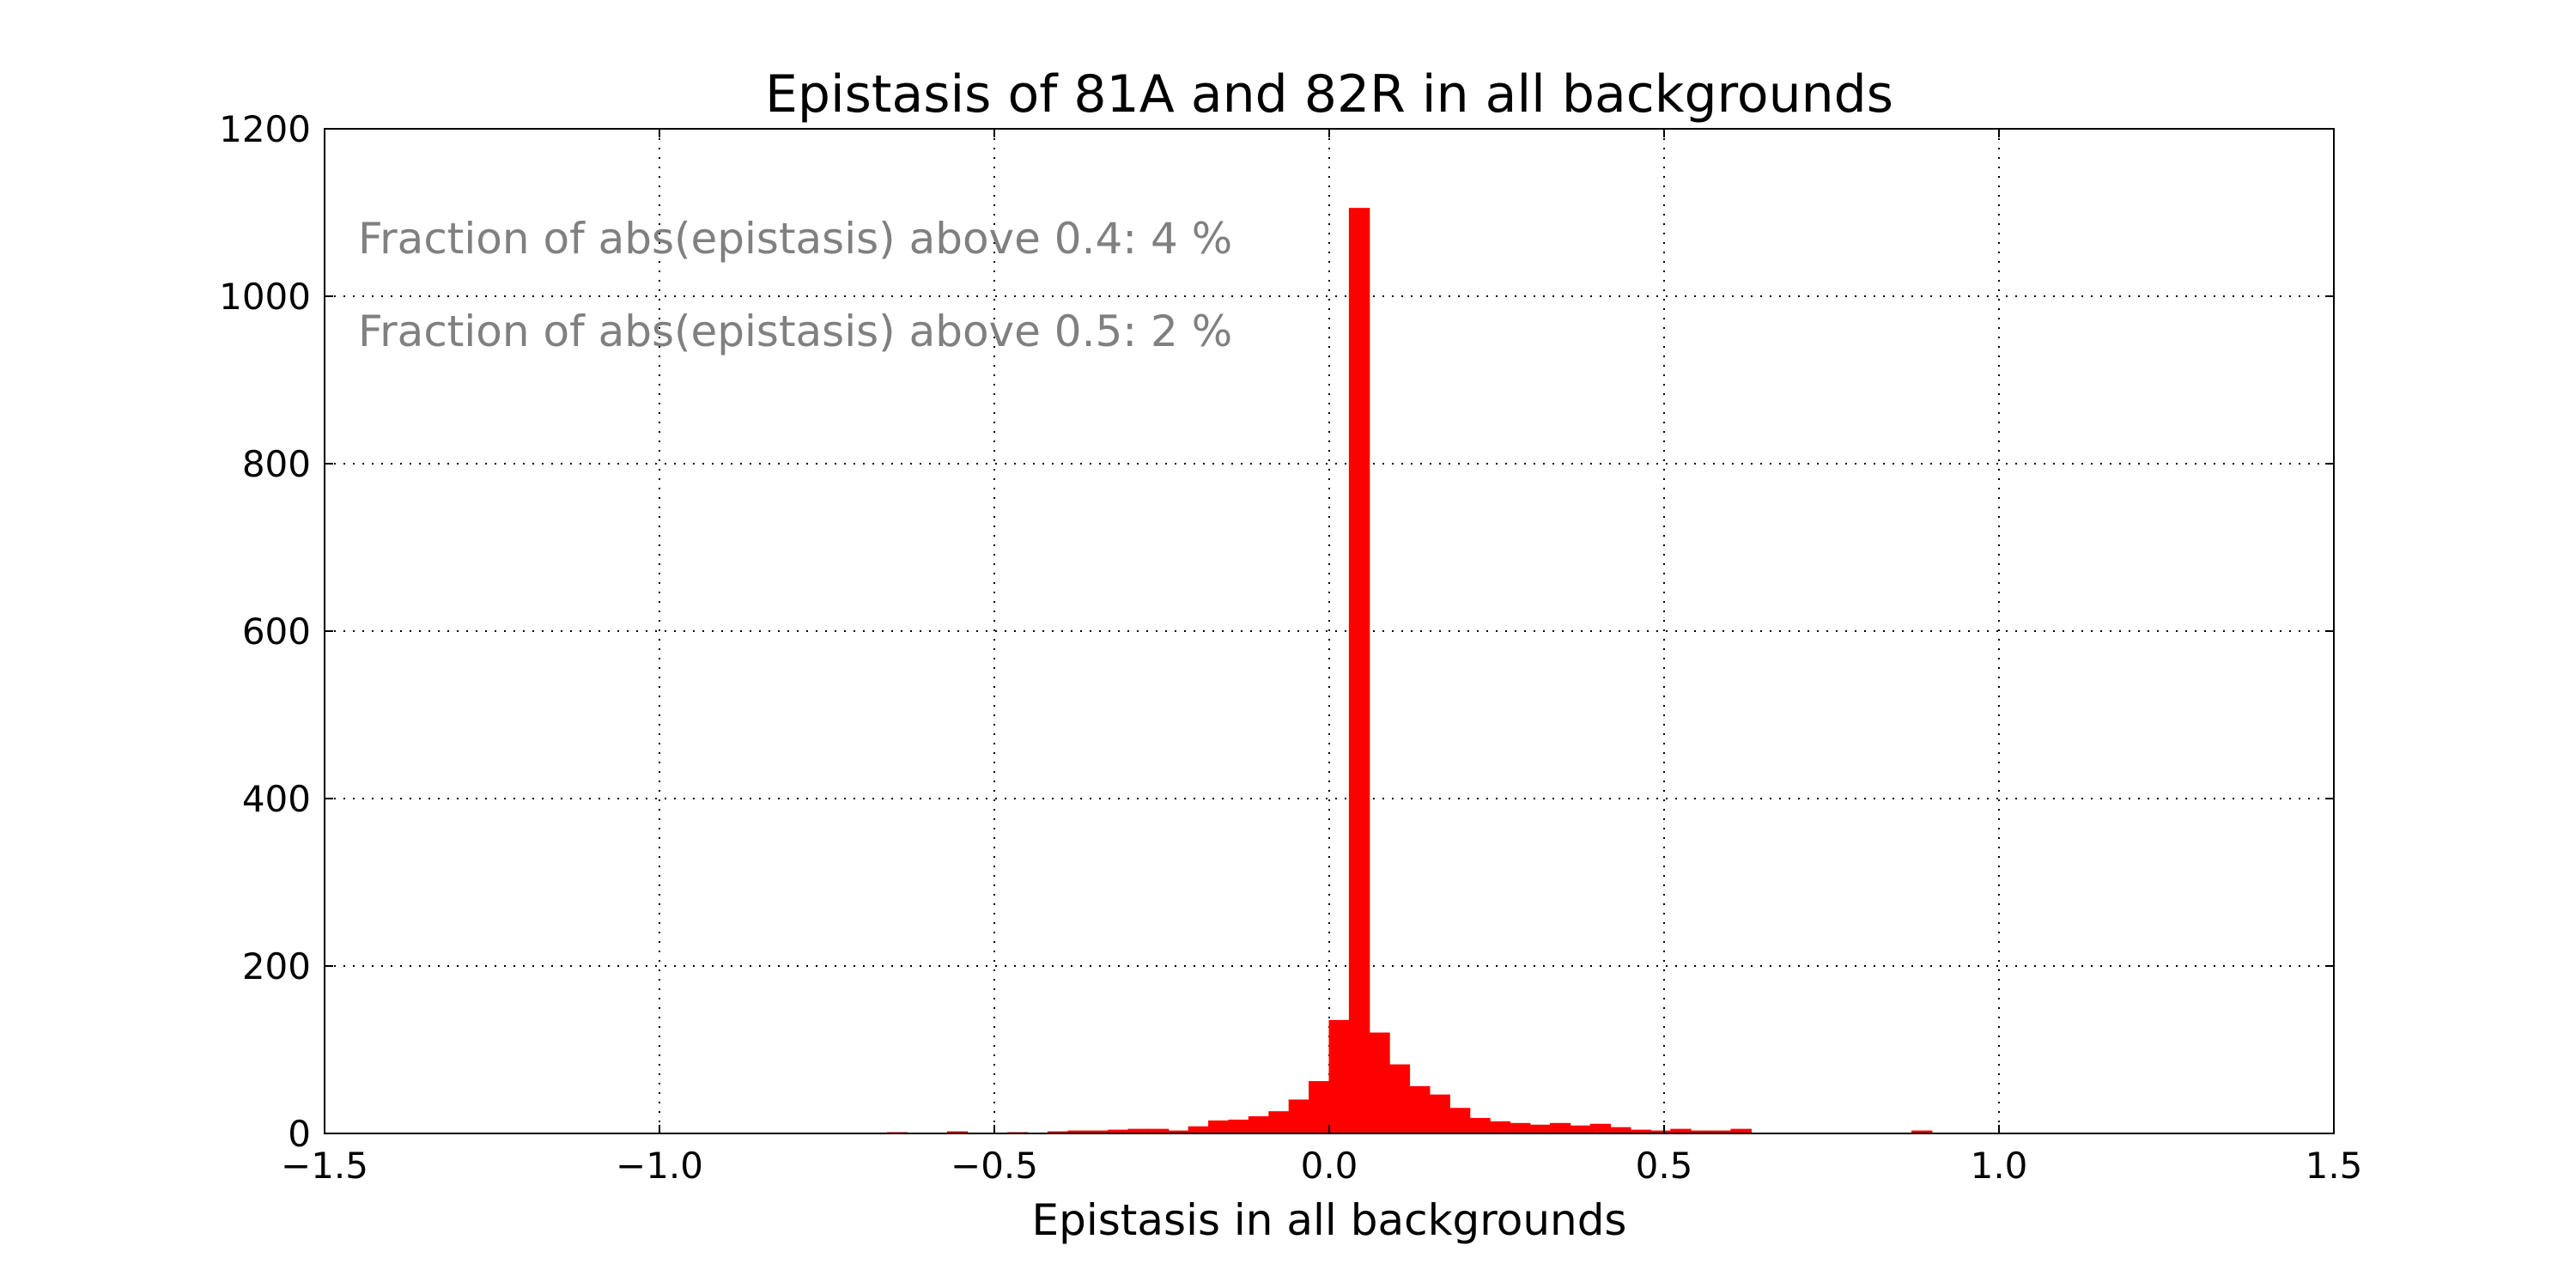 The width and height of the screenshot is (2576, 1288). Describe the element at coordinates (1999, 1166) in the screenshot. I see `x-tick-label: 1.0` at that location.